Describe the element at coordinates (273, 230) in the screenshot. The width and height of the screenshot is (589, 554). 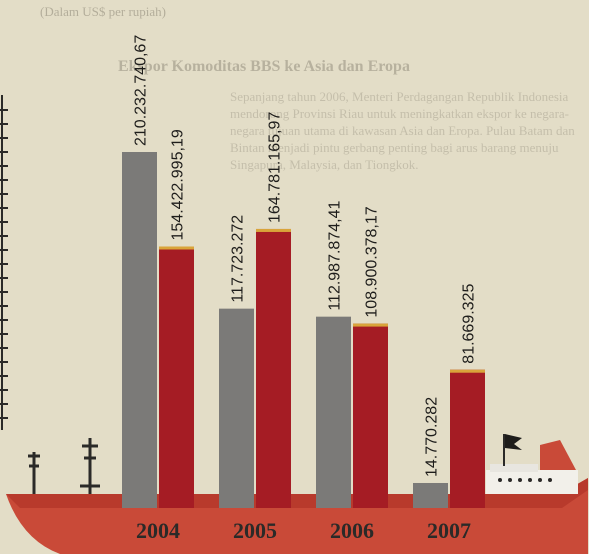
I see `bar-cap-2005` at that location.